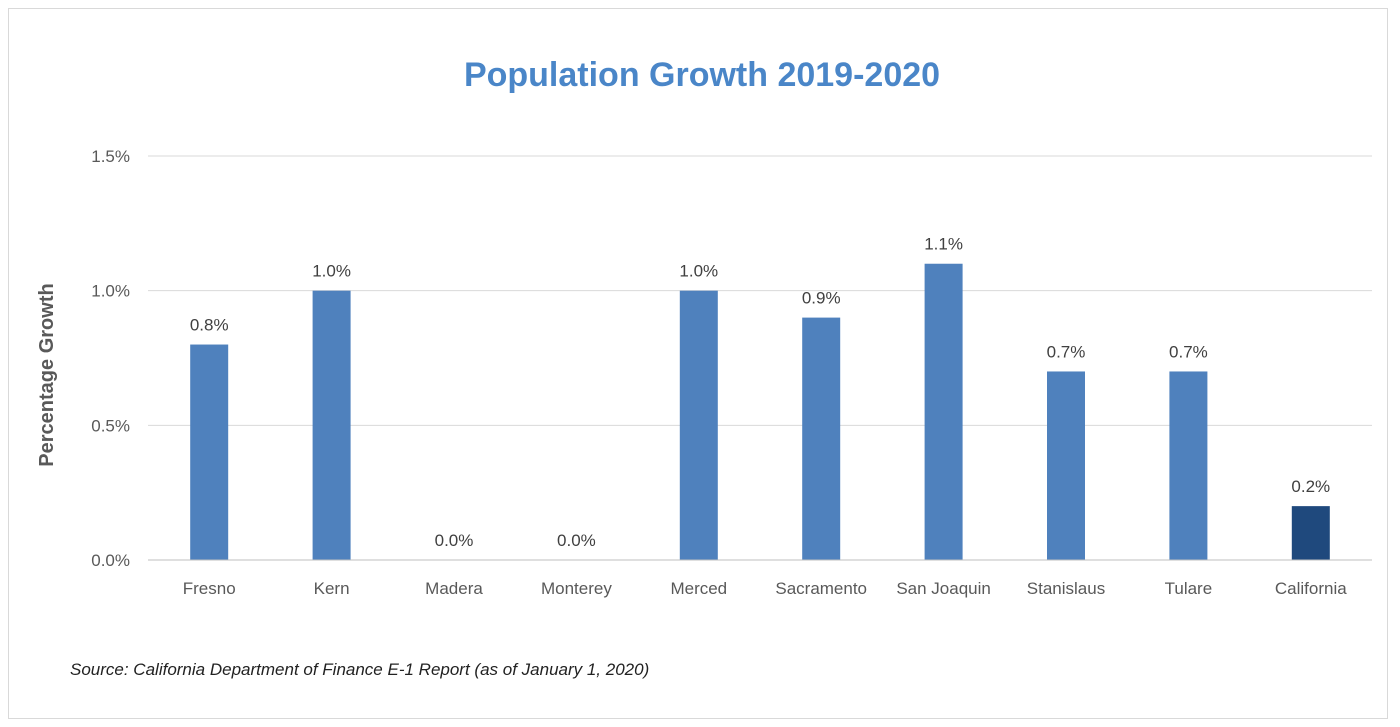 This screenshot has height=727, width=1400. I want to click on x-tick-label: Kern, so click(332, 588).